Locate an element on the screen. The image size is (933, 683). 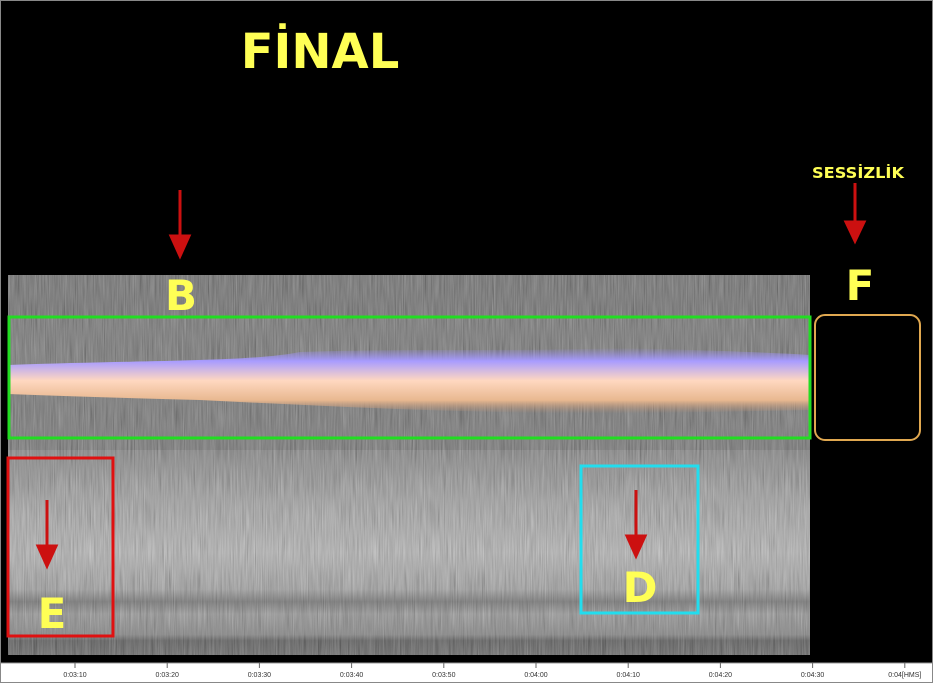
timeline-label: 0:04:30 is located at coordinates (812, 675).